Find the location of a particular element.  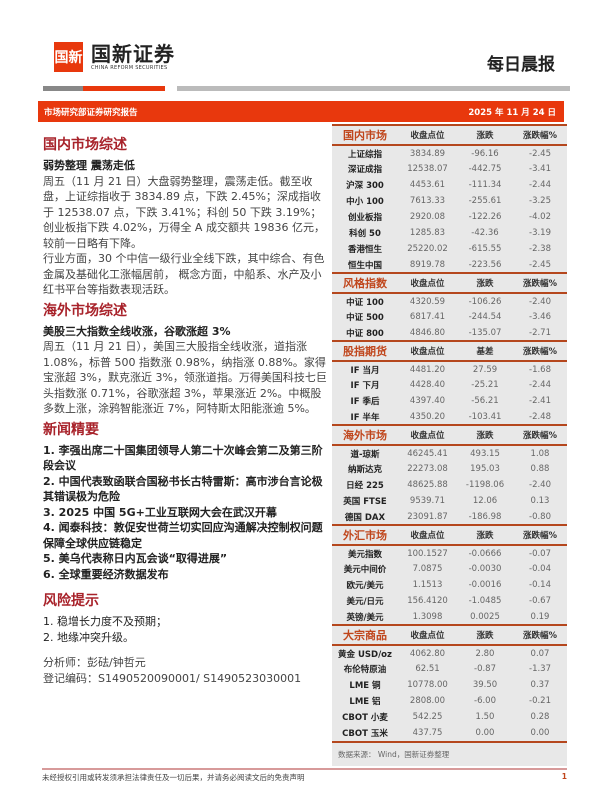

section-title: 风险提示 is located at coordinates (71, 601).